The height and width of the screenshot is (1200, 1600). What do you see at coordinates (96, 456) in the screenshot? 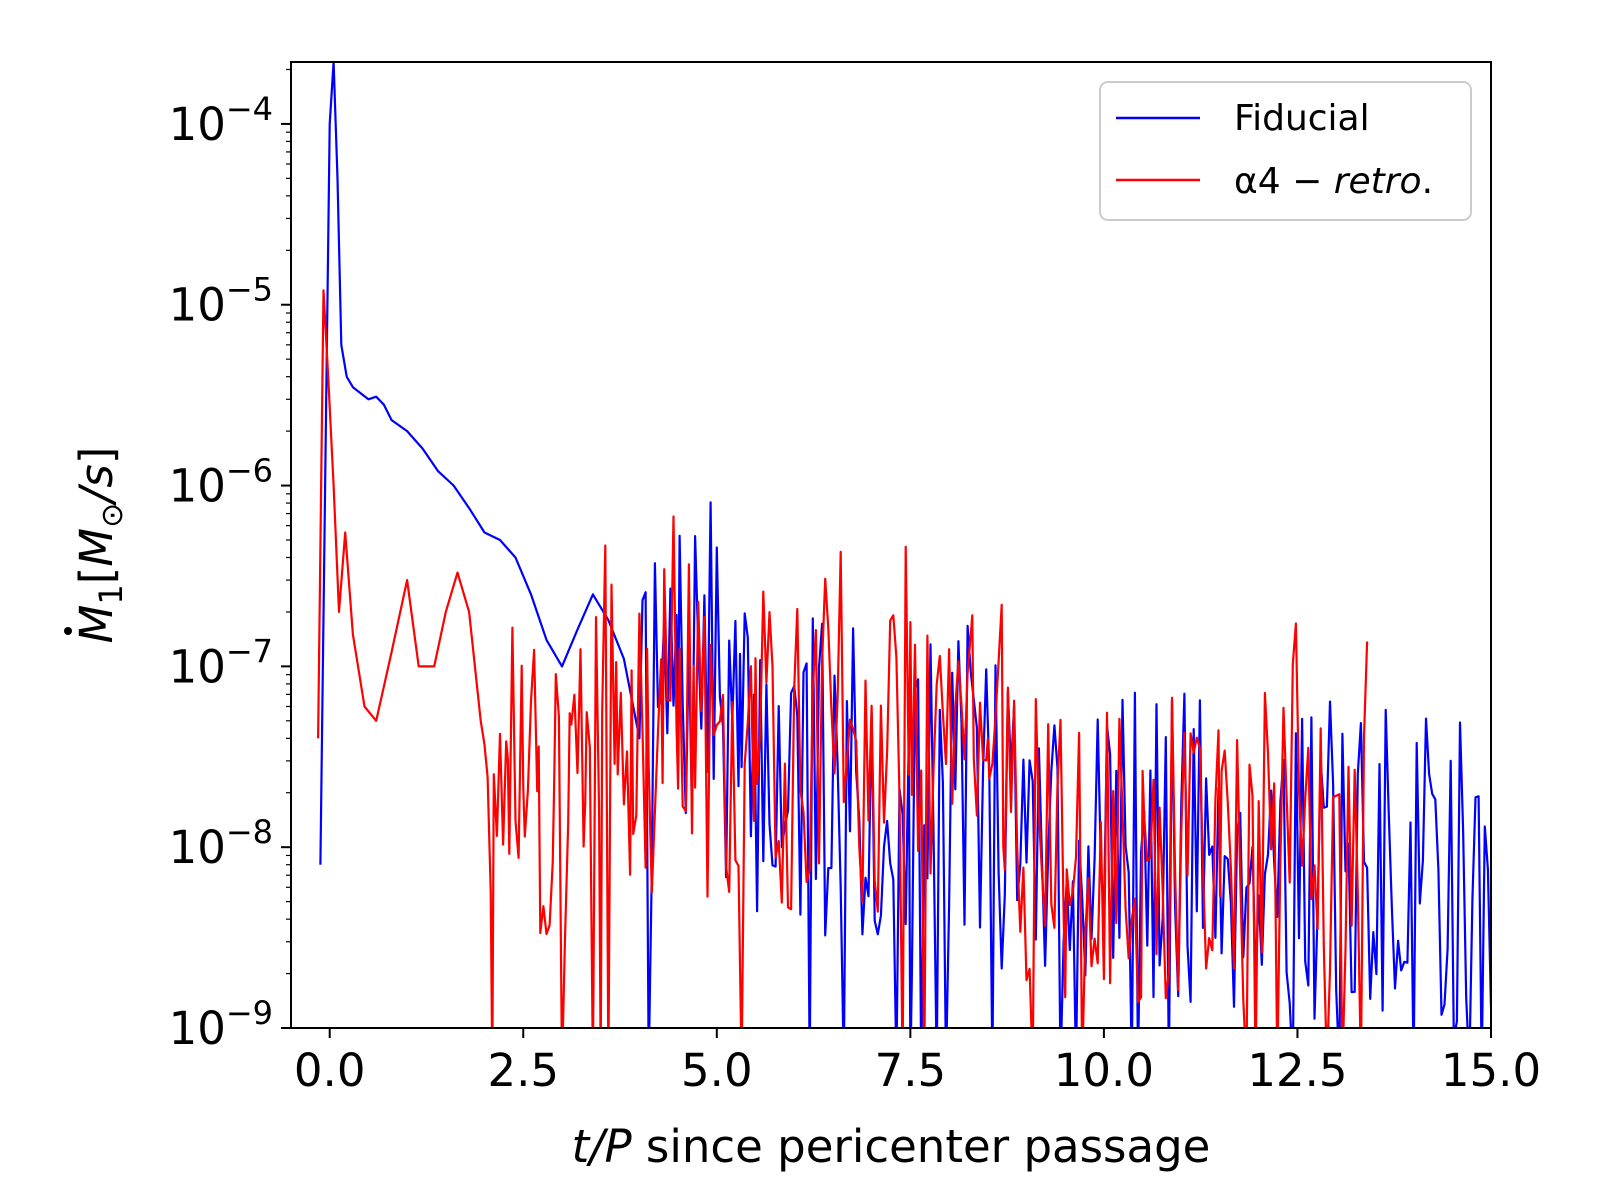
I see `y-label-unit-close: ]` at bounding box center [96, 456].